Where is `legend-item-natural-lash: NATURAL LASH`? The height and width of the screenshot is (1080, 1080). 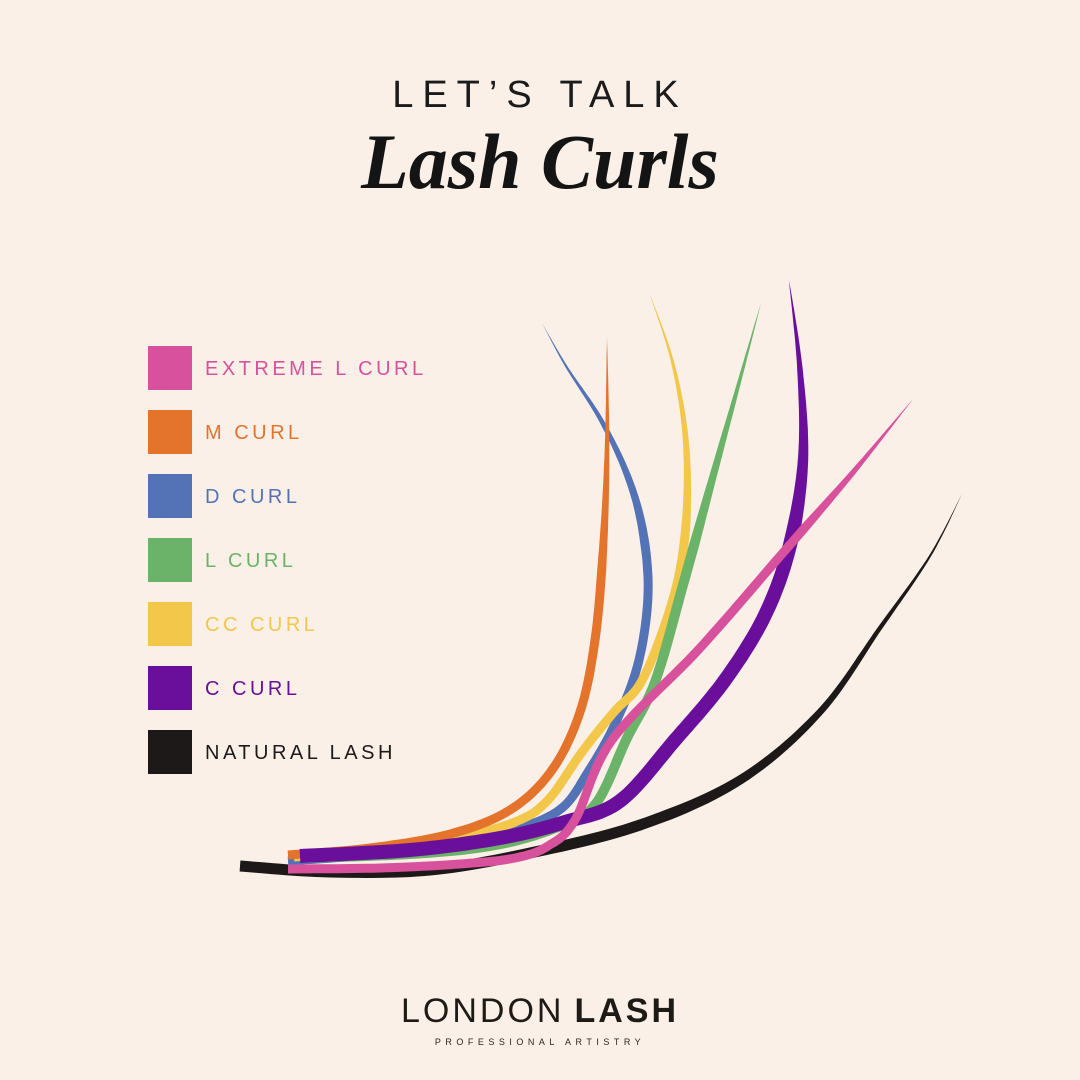
legend-item-natural-lash: NATURAL LASH is located at coordinates (287, 752).